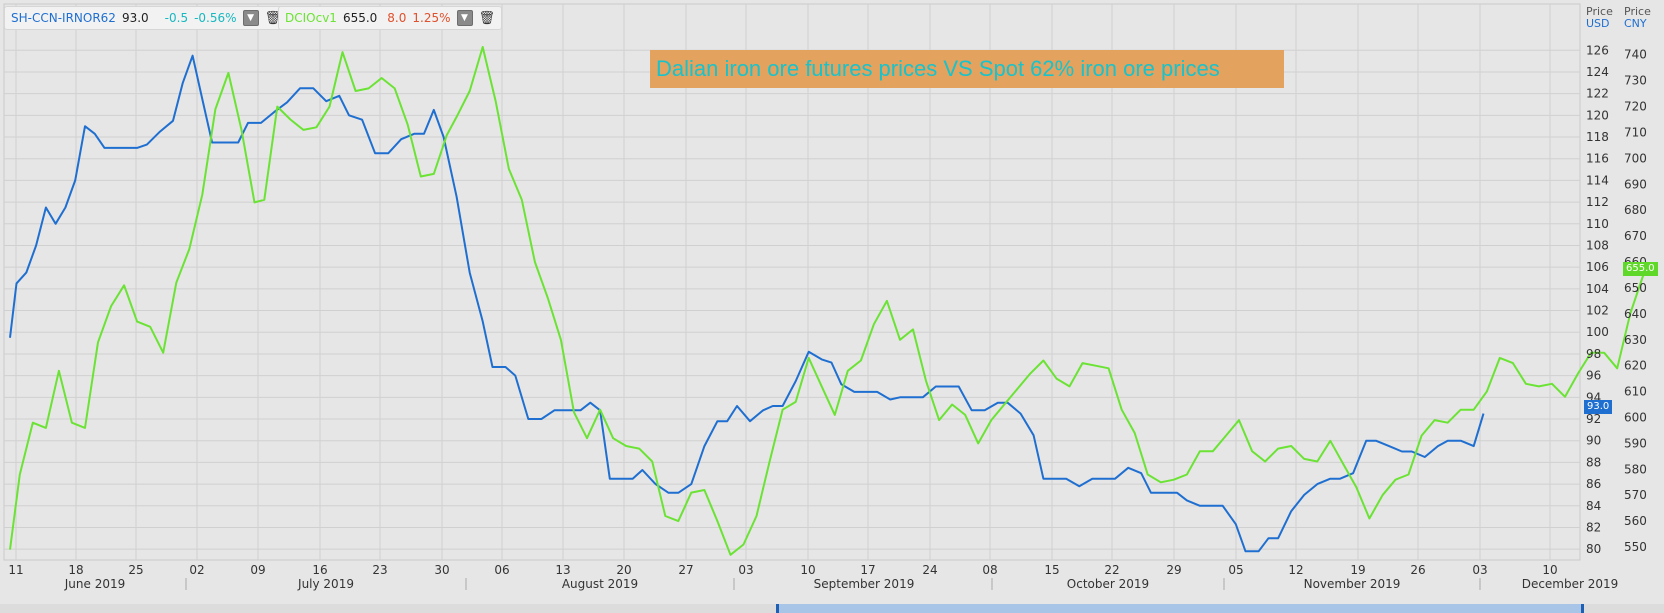 The image size is (1664, 613). I want to click on y-left-tick-label: 100, so click(1597, 332).